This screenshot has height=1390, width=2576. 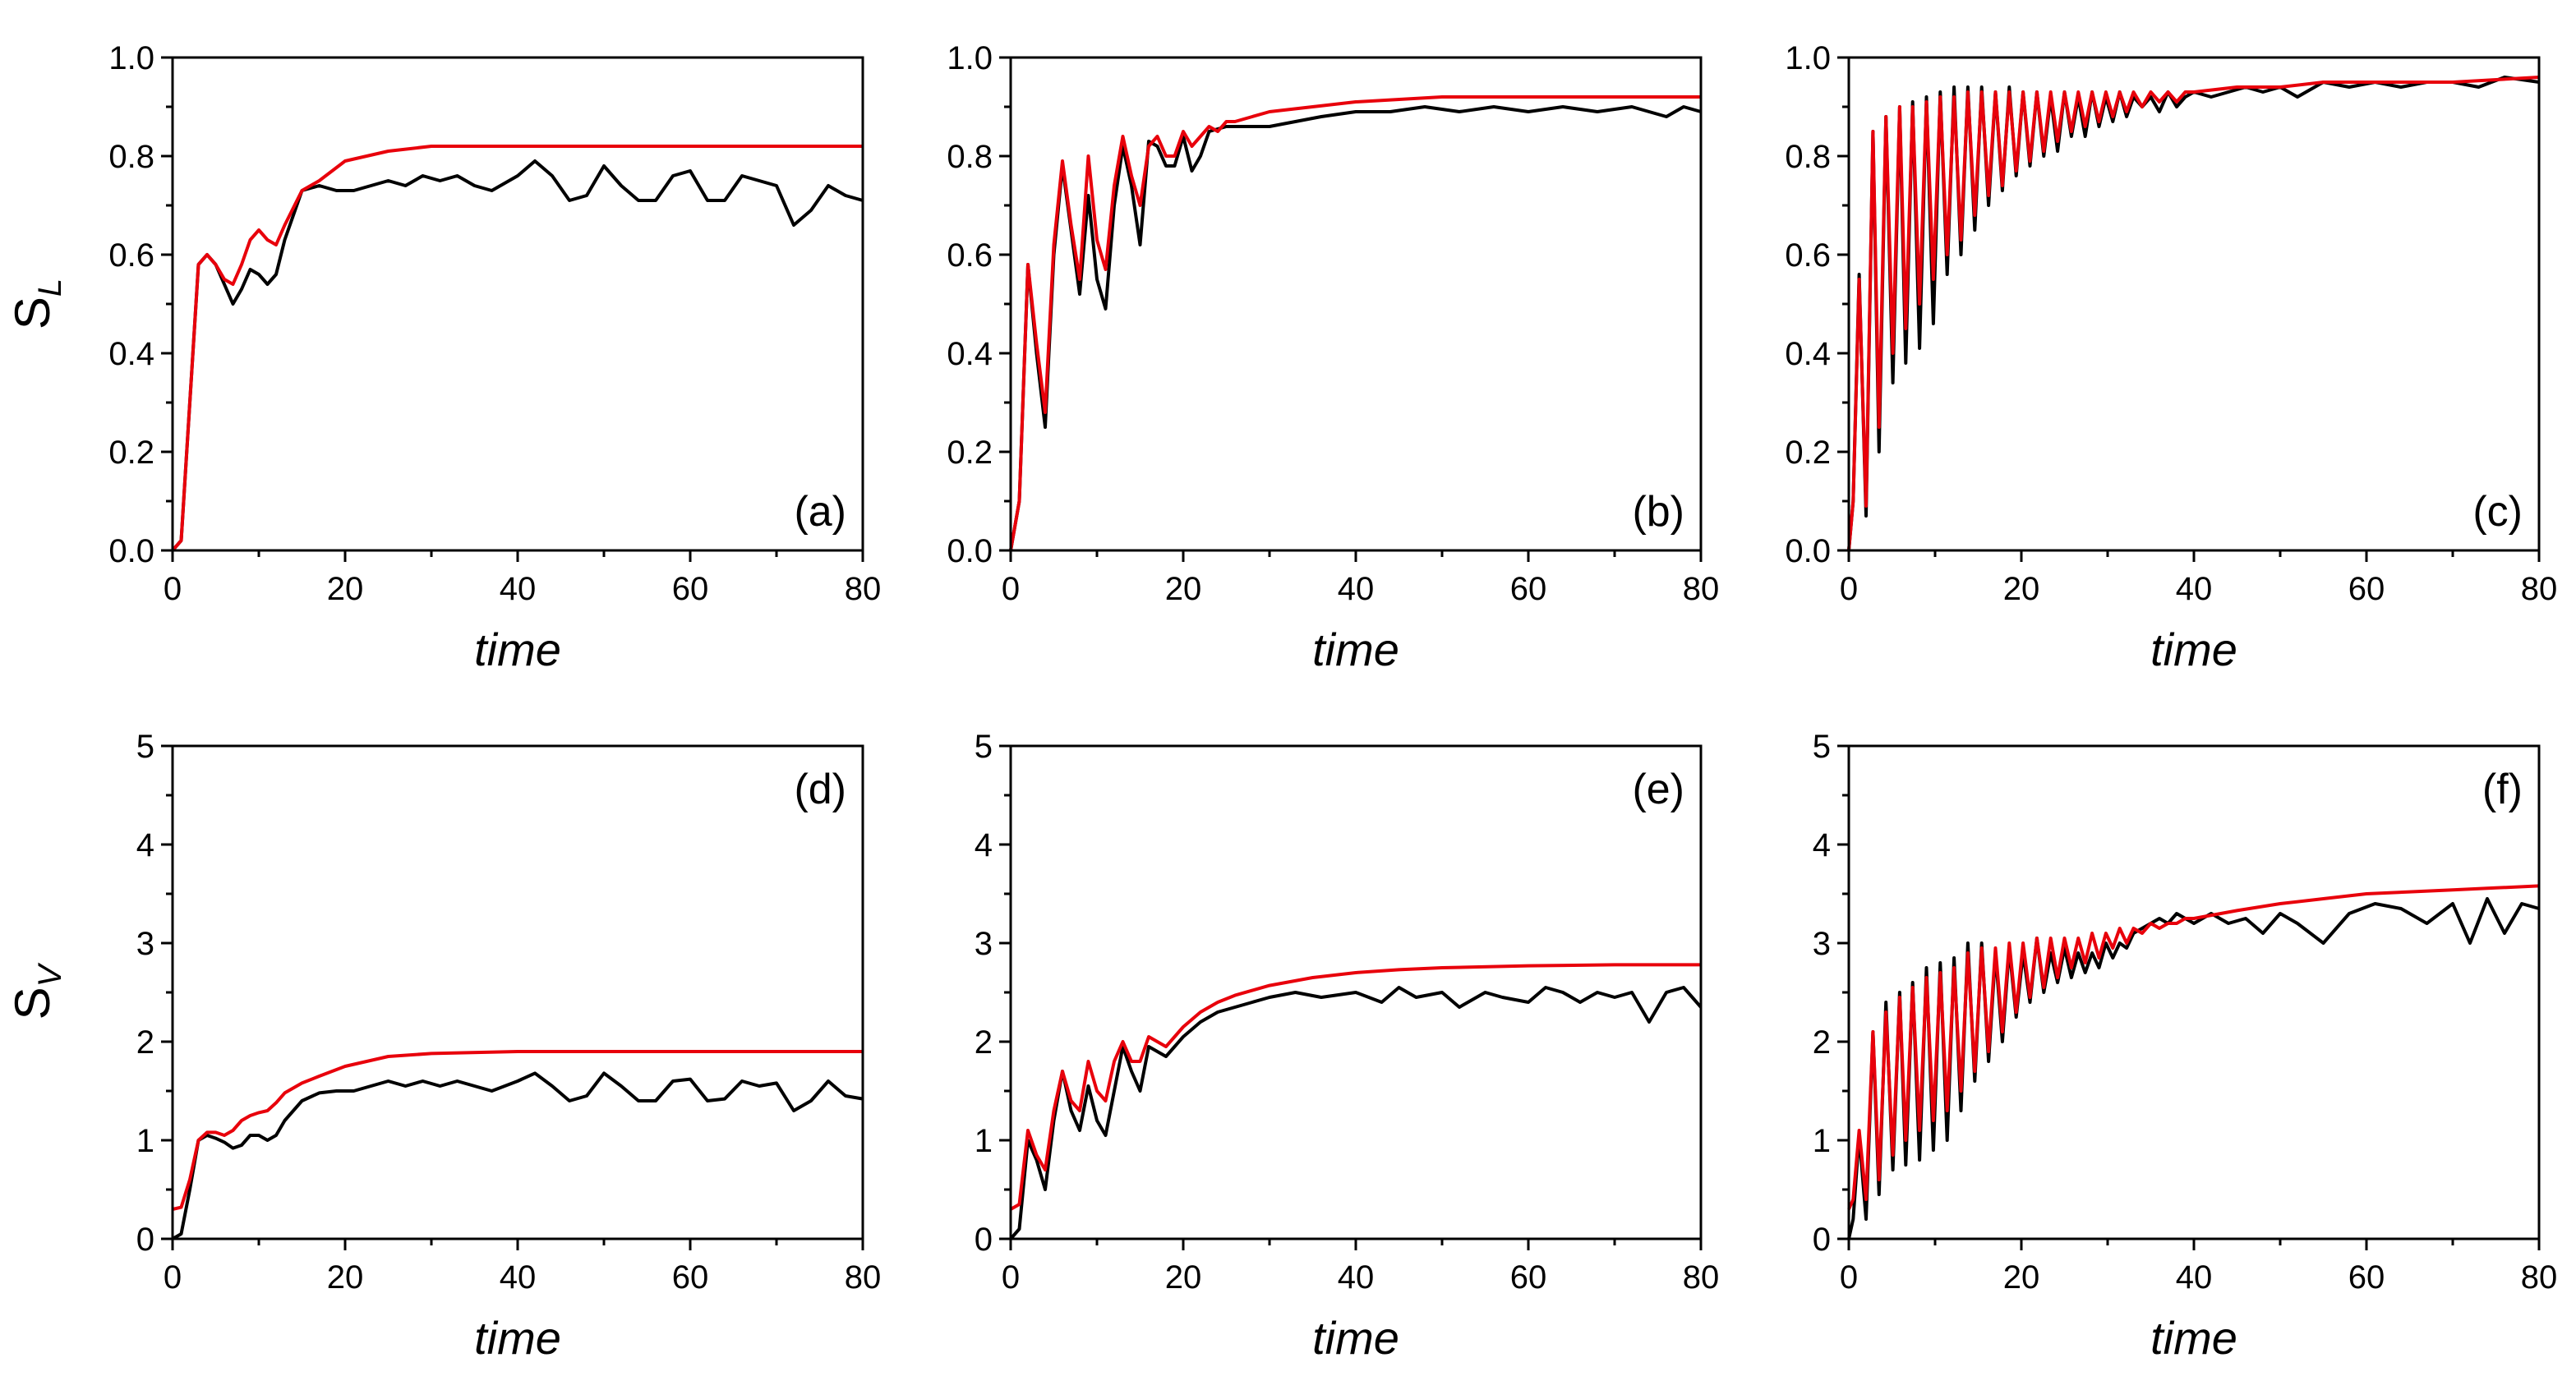 I want to click on series-line-red-b, so click(x=1355, y=323).